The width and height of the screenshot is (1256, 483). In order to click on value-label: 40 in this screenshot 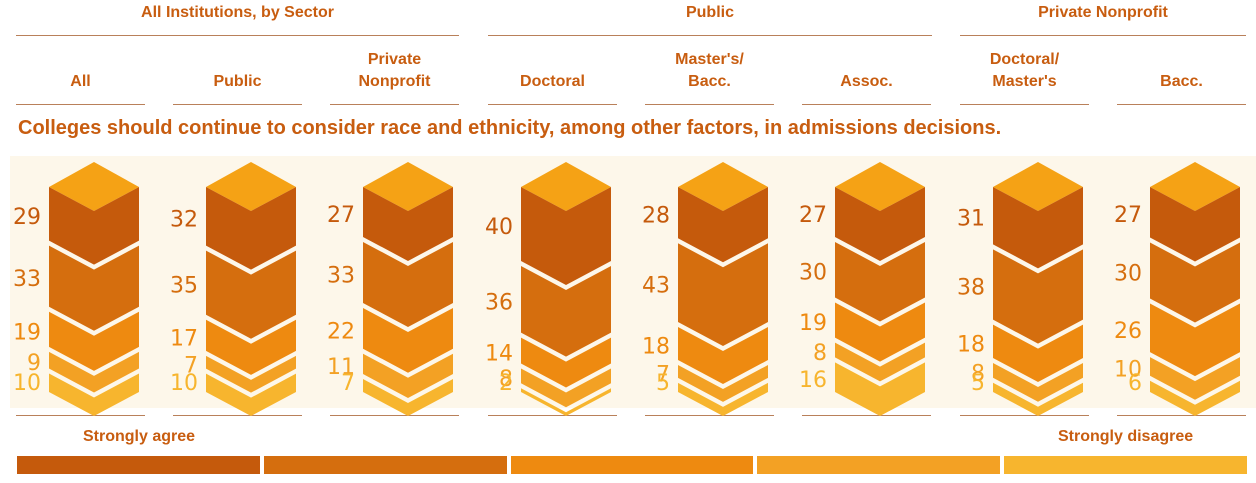, I will do `click(499, 227)`.